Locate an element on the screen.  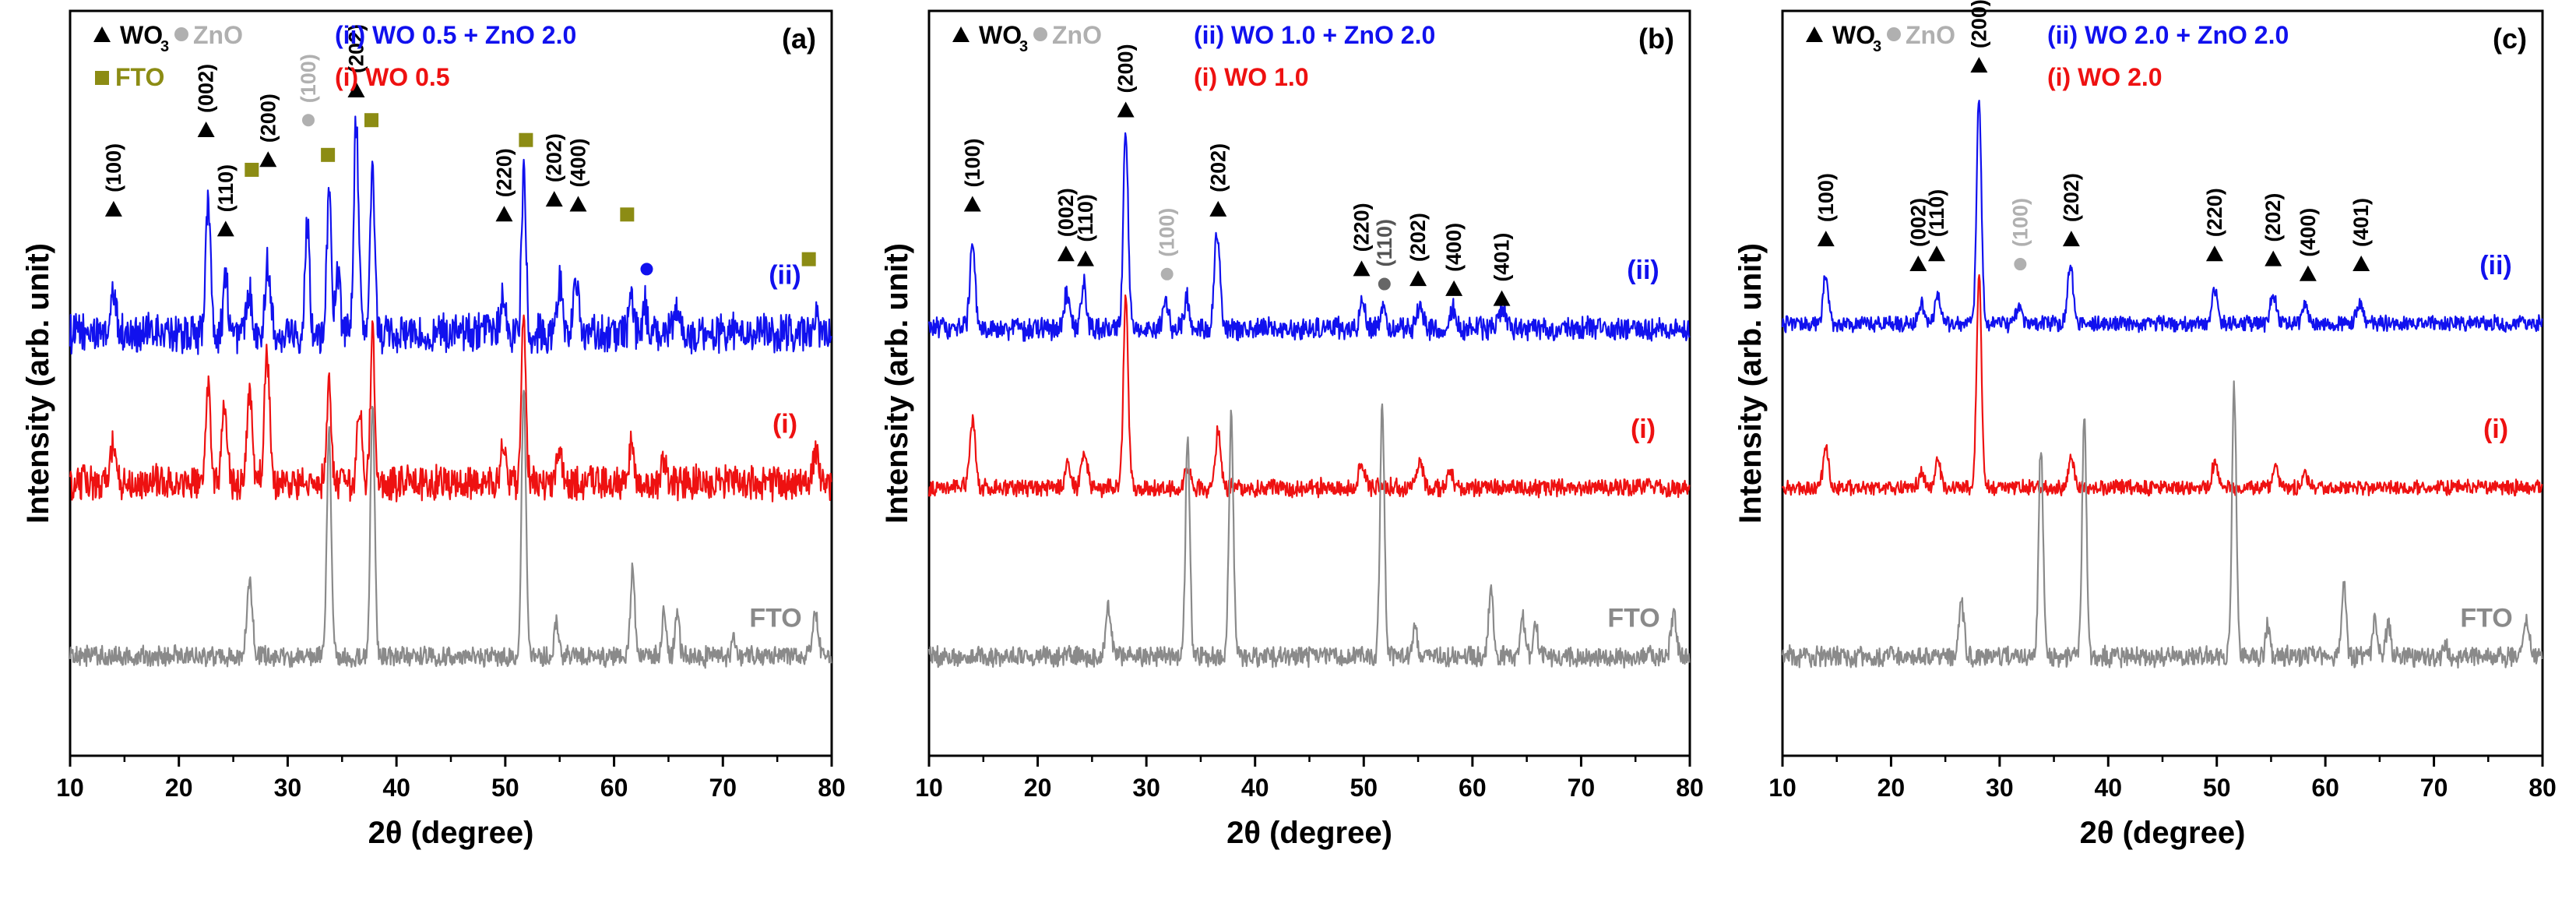
legend-fto-label: FTO is located at coordinates (139, 77).